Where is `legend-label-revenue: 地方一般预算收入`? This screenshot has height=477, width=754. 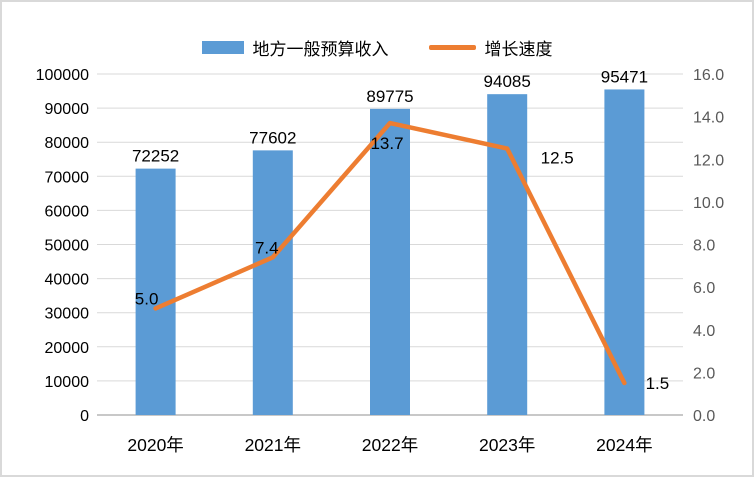 legend-label-revenue: 地方一般预算收入 is located at coordinates (320, 49).